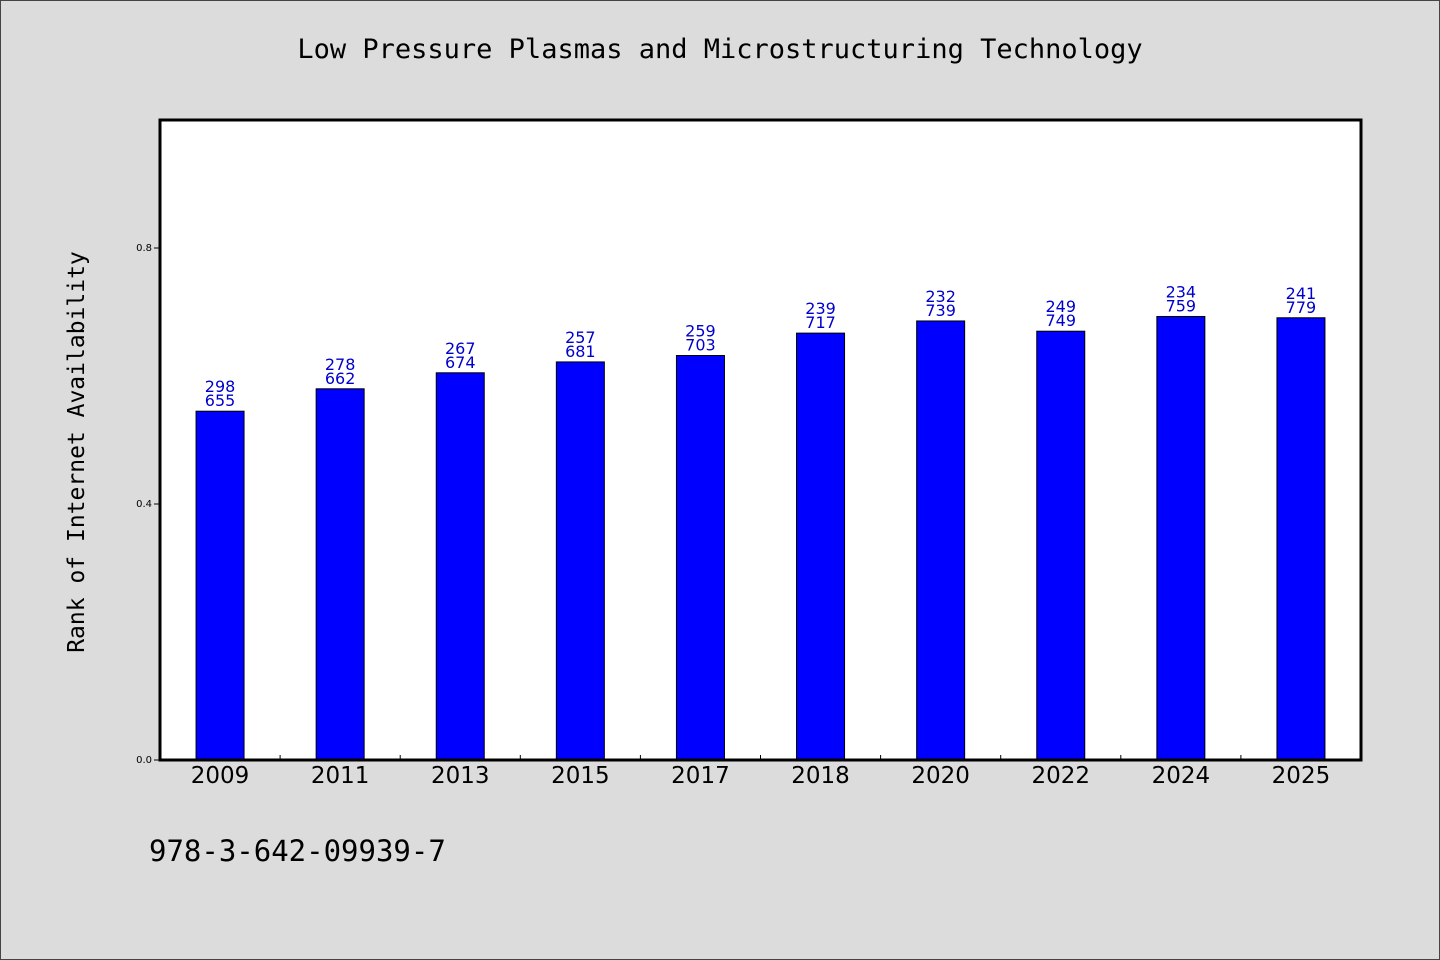 This screenshot has width=1440, height=960. Describe the element at coordinates (1181, 538) in the screenshot. I see `bar-2024` at that location.